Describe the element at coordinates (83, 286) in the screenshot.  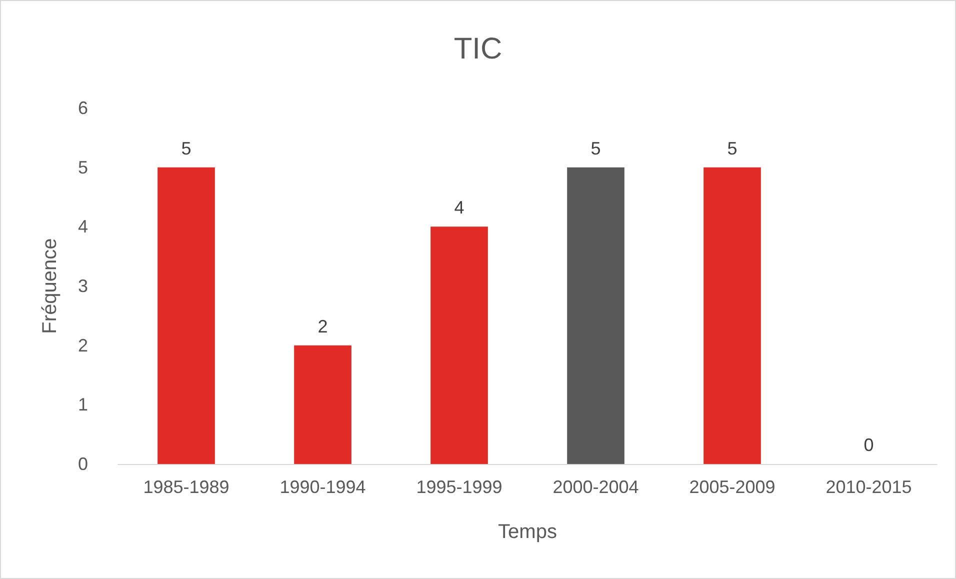
I see `y-tick-label: 3` at that location.